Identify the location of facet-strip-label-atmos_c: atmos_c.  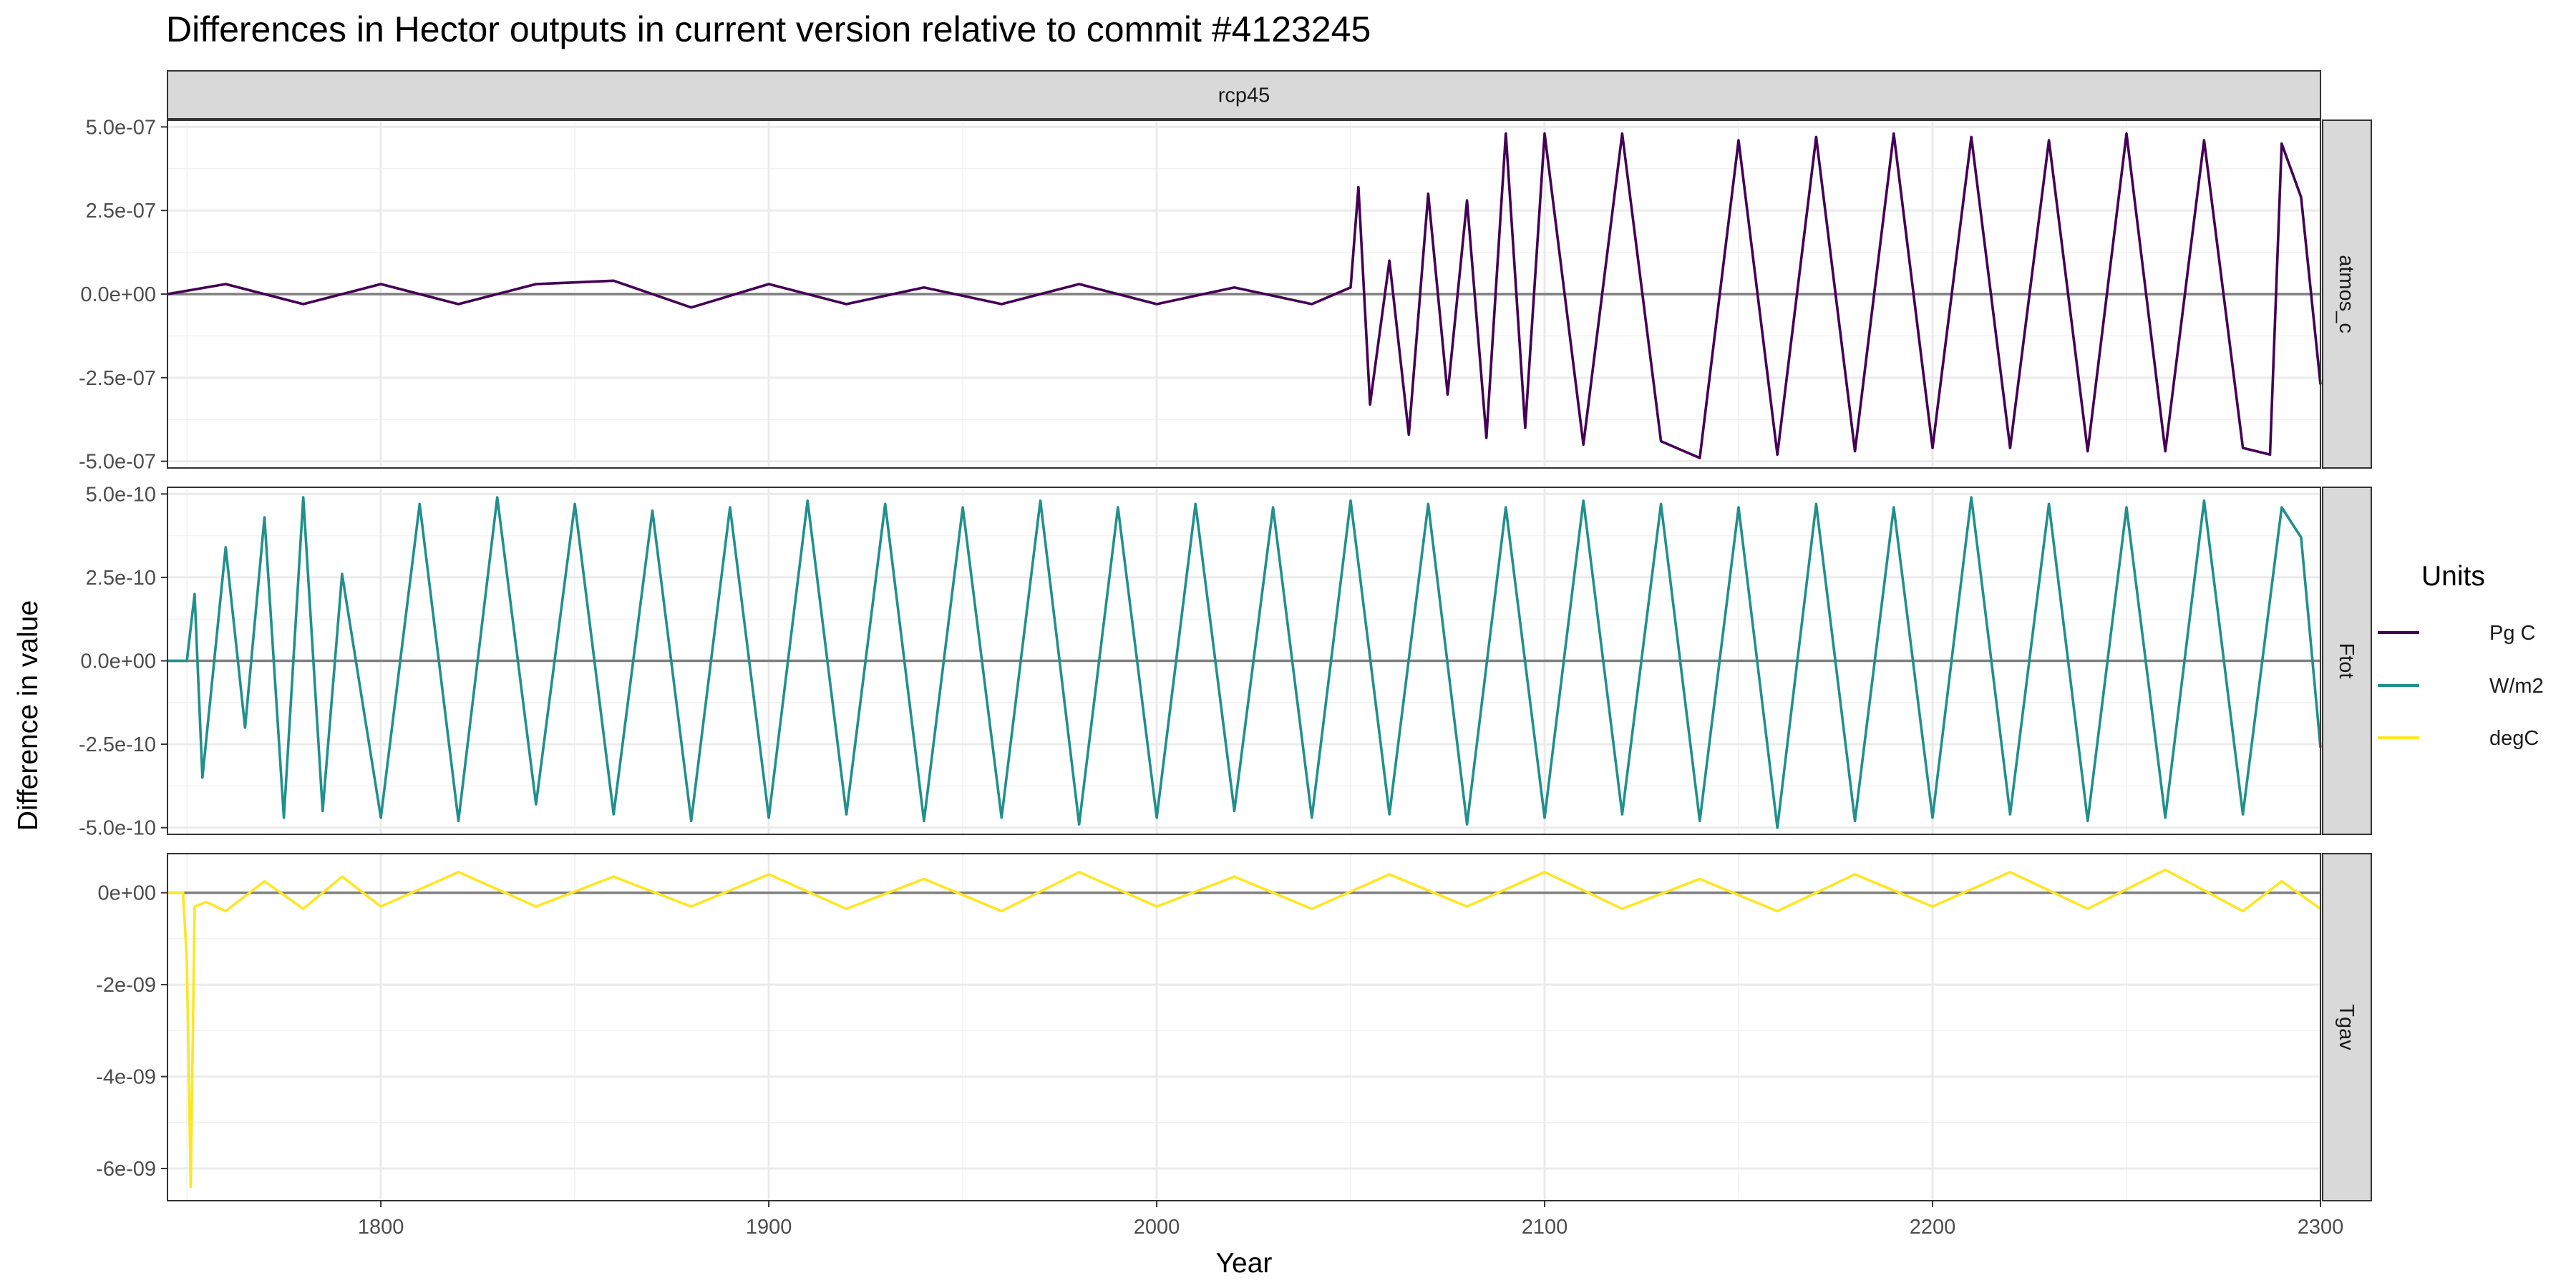
(2346, 294).